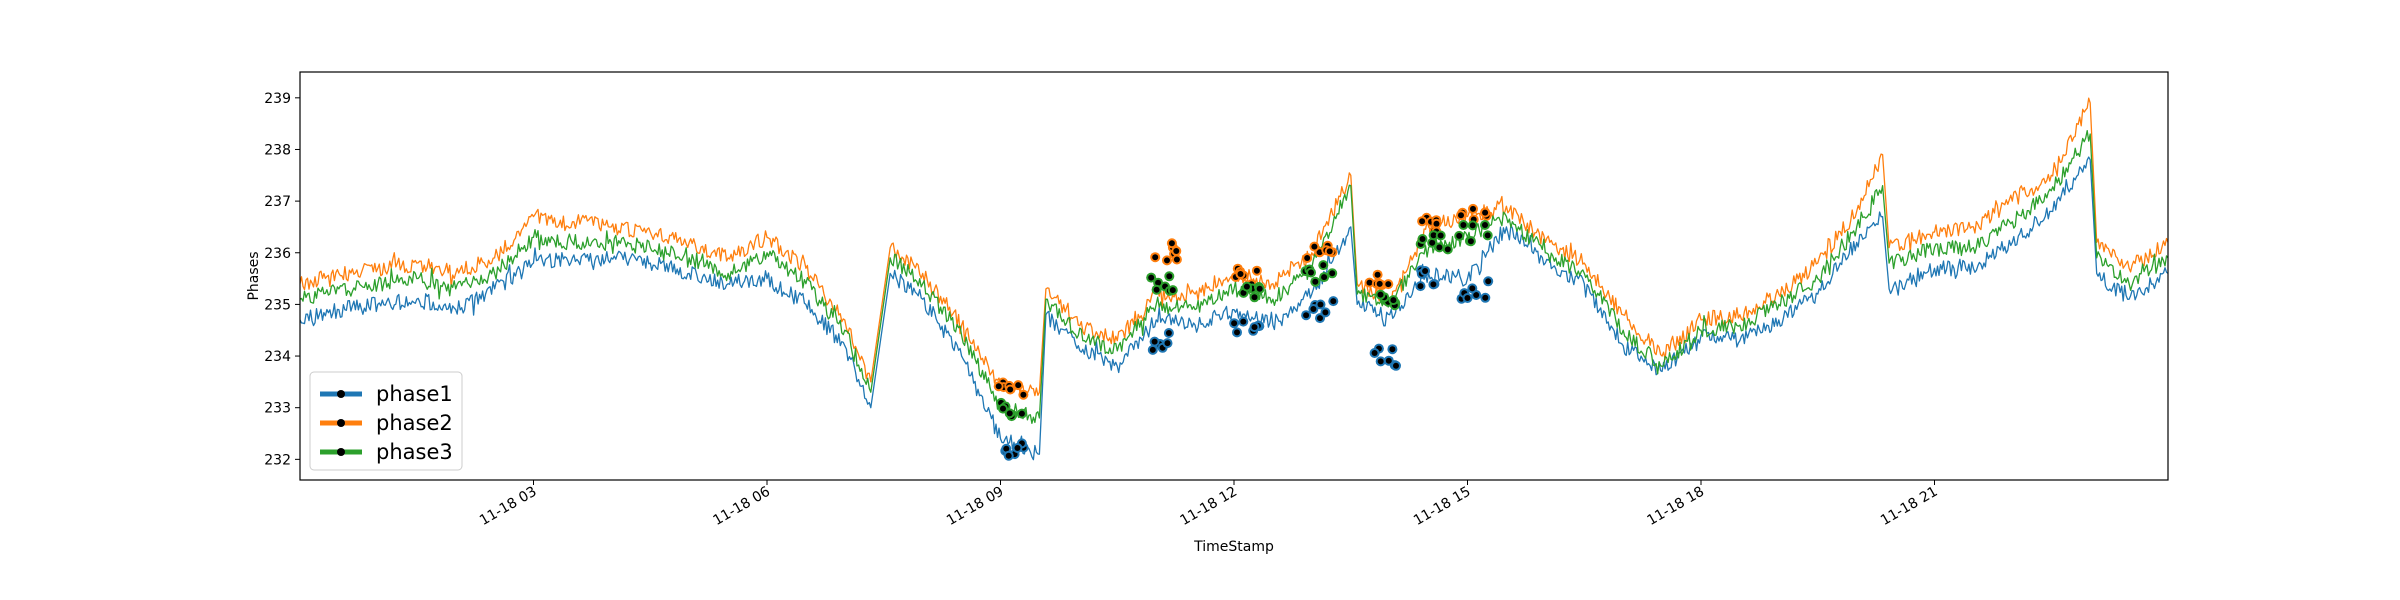 The image size is (2400, 600). What do you see at coordinates (341, 452) in the screenshot?
I see `legend-marker-phase3` at bounding box center [341, 452].